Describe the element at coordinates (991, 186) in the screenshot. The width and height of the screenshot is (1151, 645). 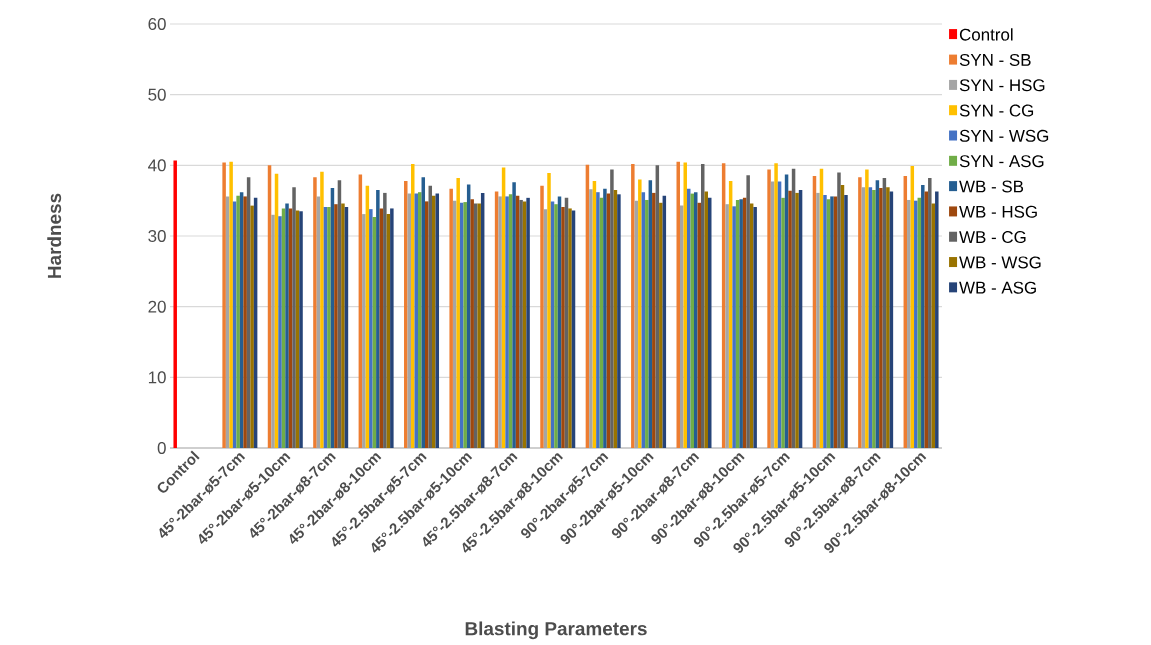
I see `legend-label: WB - SB` at that location.